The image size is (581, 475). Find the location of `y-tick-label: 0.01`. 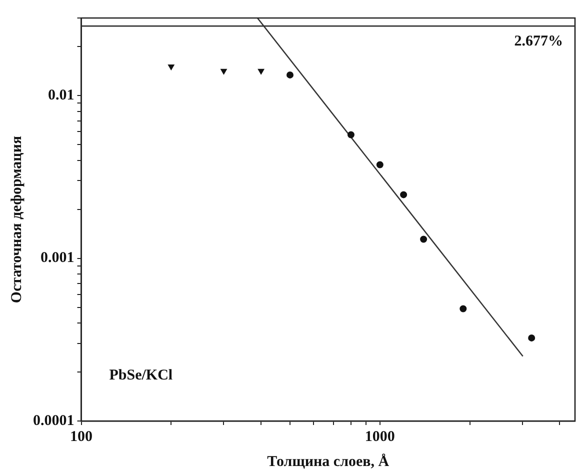

y-tick-label: 0.01 is located at coordinates (61, 95).